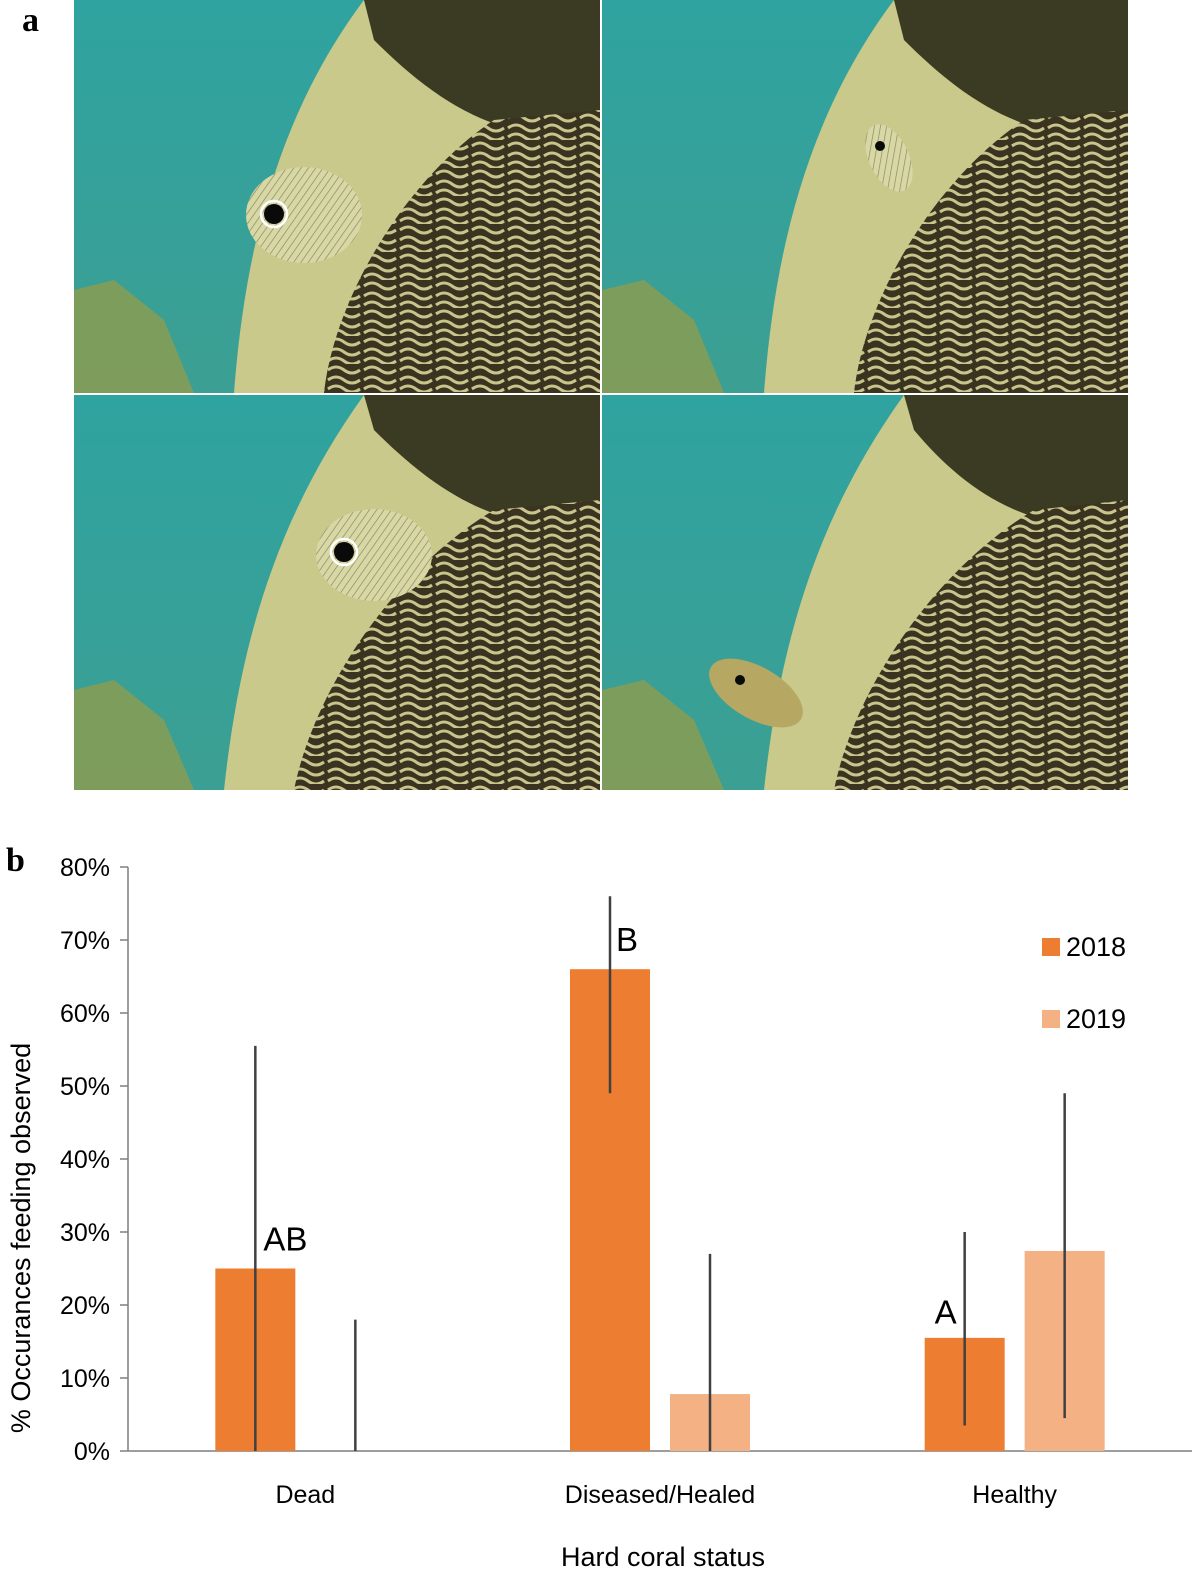 Image resolution: width=1200 pixels, height=1577 pixels. Describe the element at coordinates (1096, 1019) in the screenshot. I see `legend-label: 2019` at that location.